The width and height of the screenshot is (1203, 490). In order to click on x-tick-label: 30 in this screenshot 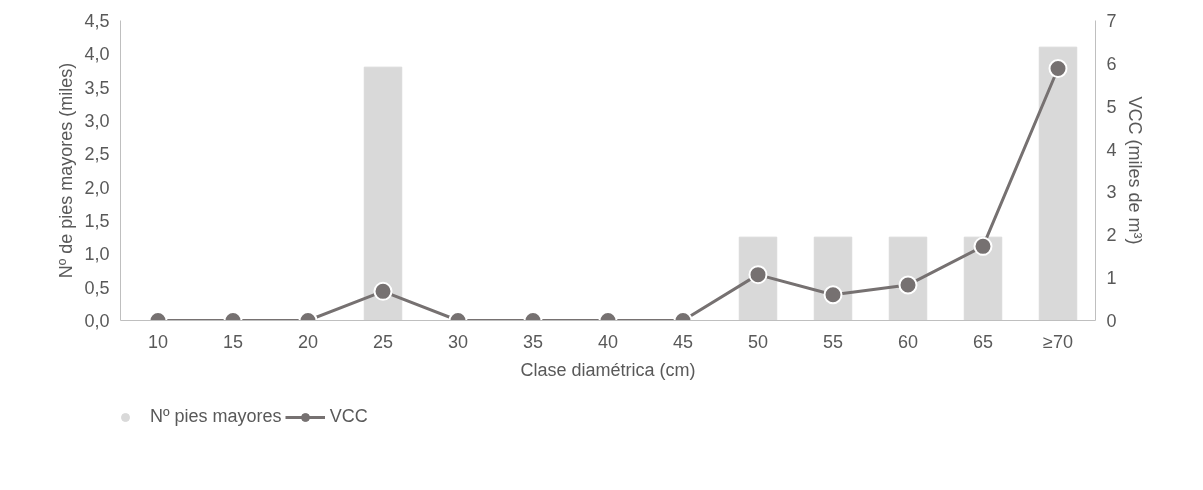, I will do `click(458, 341)`.